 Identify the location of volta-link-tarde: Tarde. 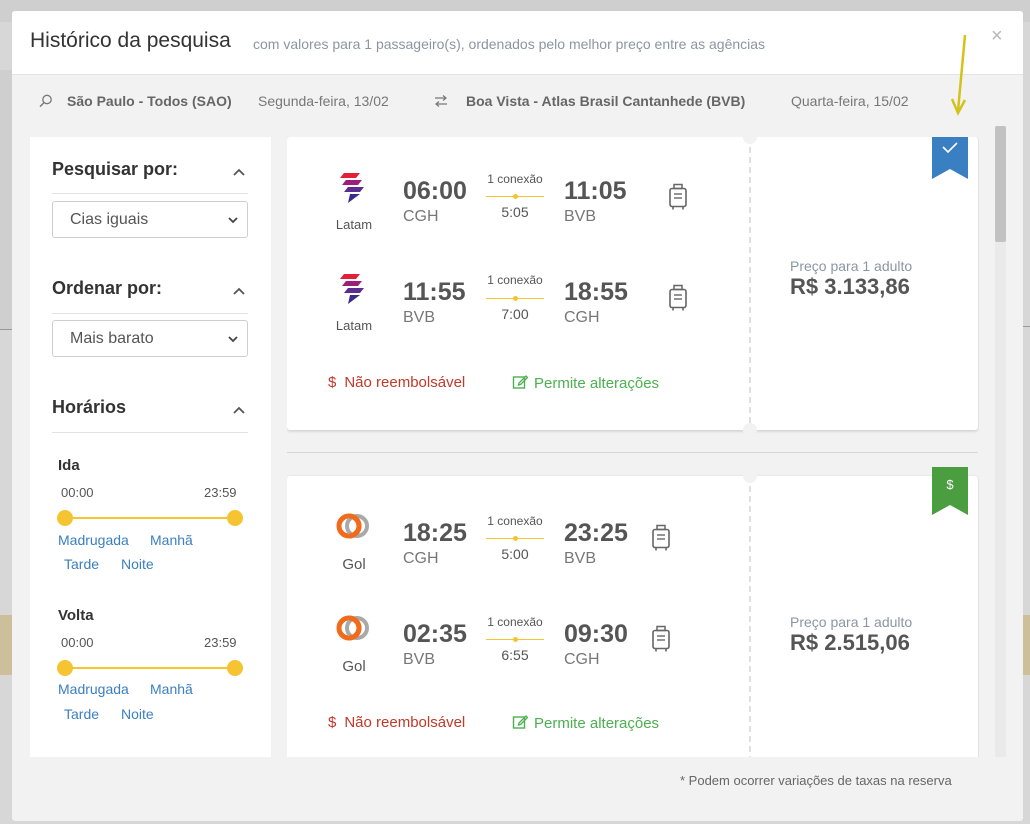
(82, 714).